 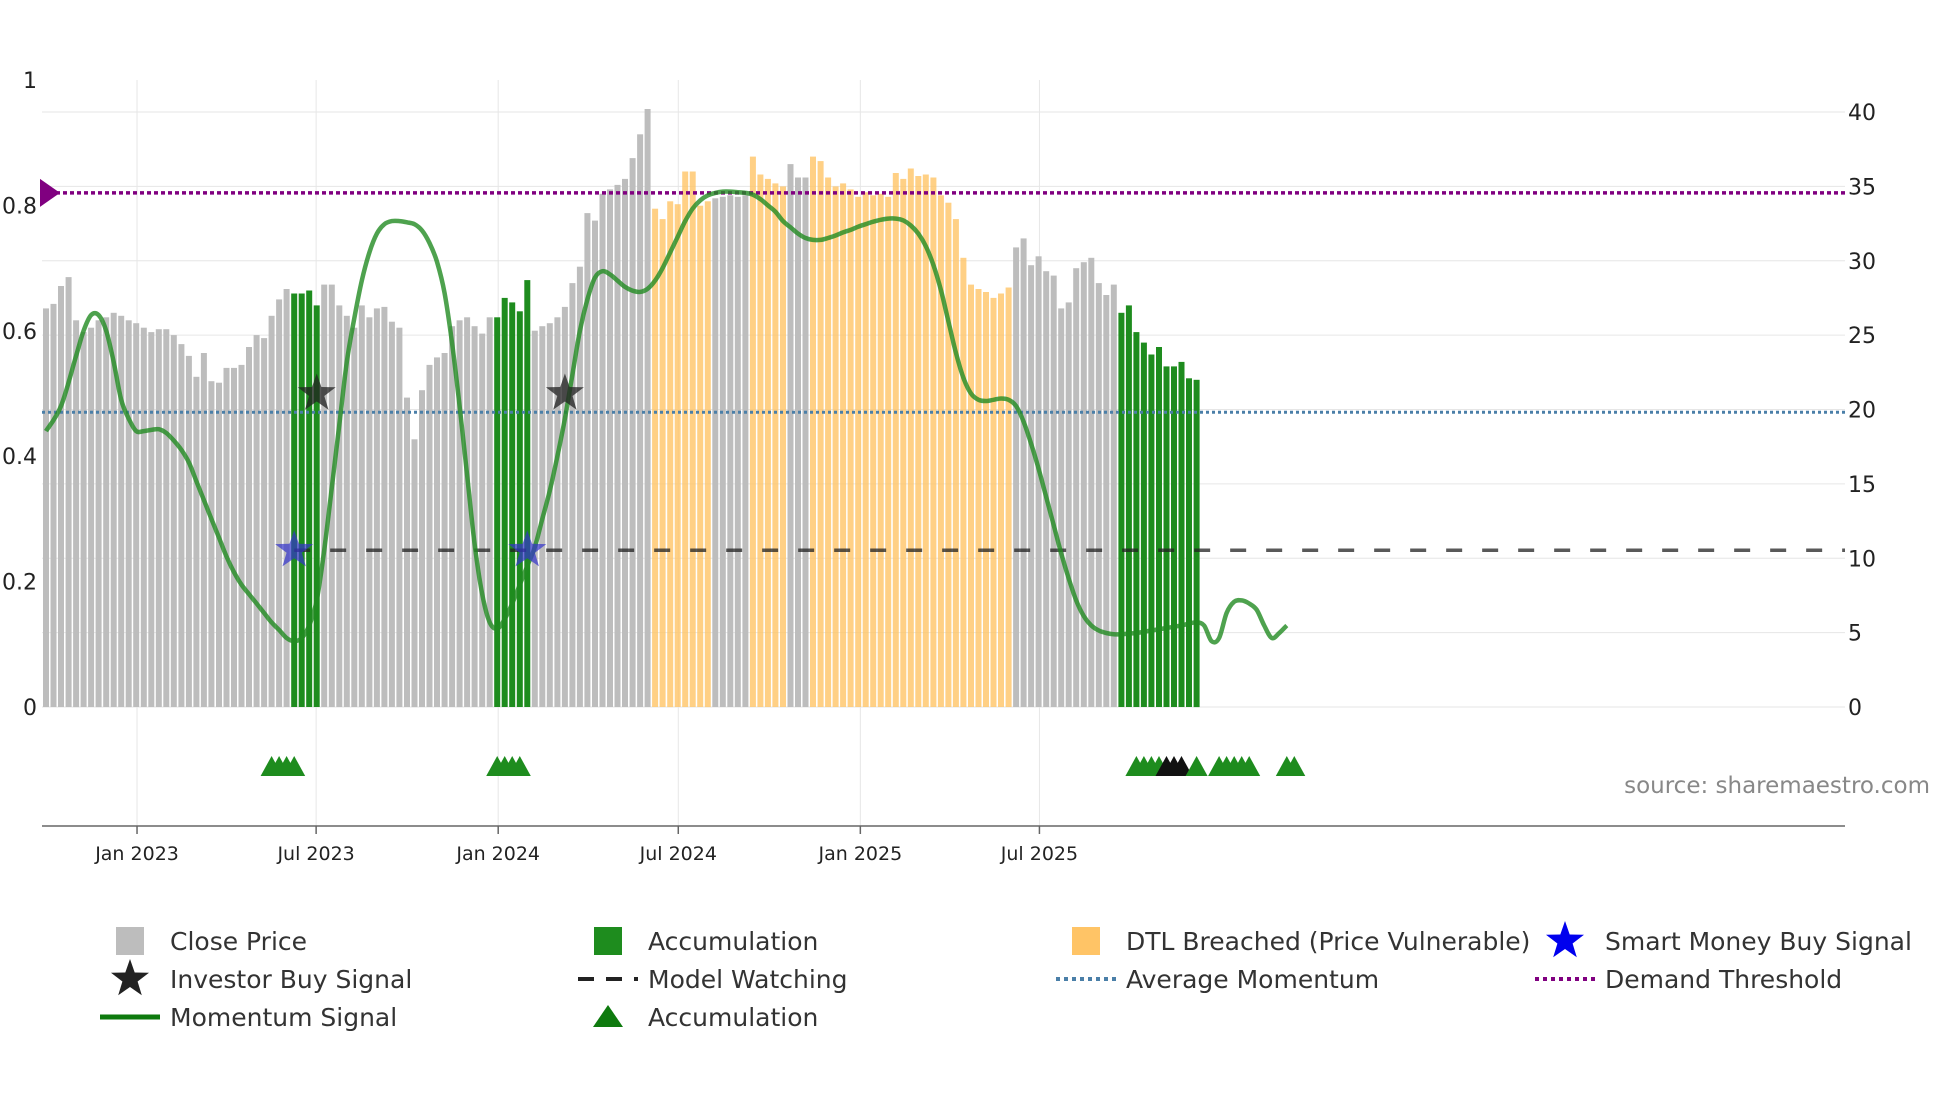 What do you see at coordinates (608, 1016) in the screenshot?
I see `legend-triangle-icon` at bounding box center [608, 1016].